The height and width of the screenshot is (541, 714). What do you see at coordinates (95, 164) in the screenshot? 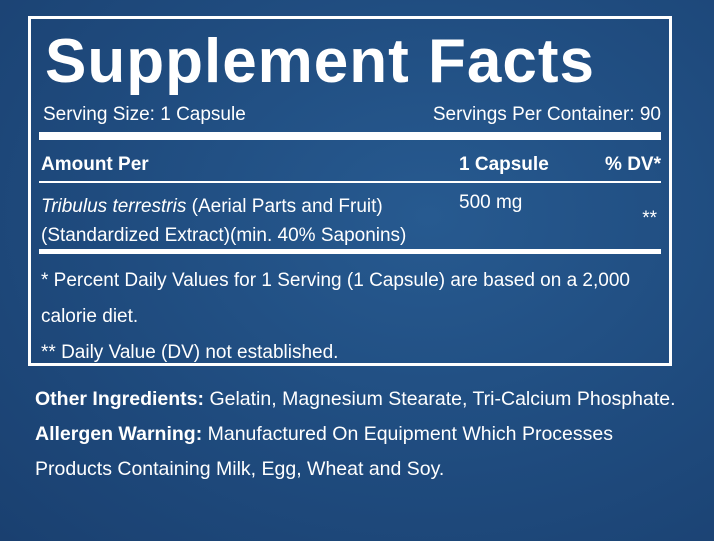
I see `header-cell: Amount Per` at bounding box center [95, 164].